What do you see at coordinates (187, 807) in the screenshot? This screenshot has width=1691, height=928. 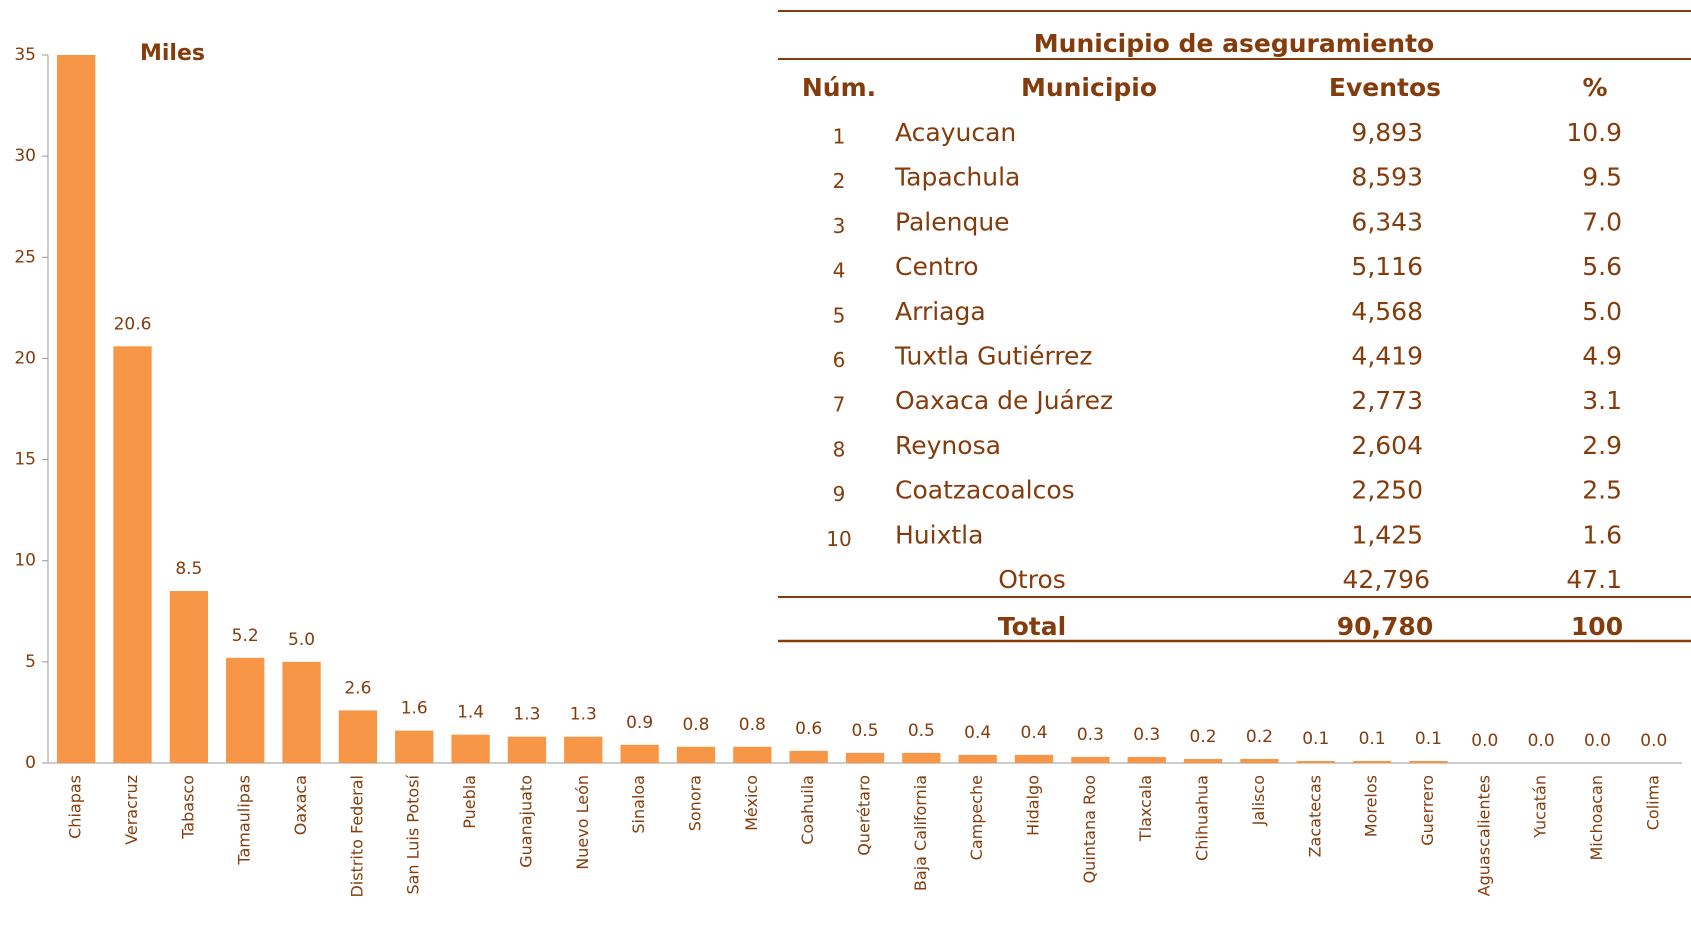 I see `x-tick-label: Tabasco` at bounding box center [187, 807].